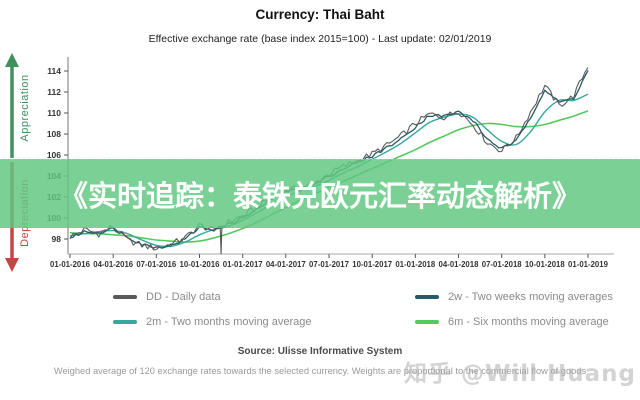  What do you see at coordinates (125, 322) in the screenshot?
I see `two-months-line-swatch` at bounding box center [125, 322].